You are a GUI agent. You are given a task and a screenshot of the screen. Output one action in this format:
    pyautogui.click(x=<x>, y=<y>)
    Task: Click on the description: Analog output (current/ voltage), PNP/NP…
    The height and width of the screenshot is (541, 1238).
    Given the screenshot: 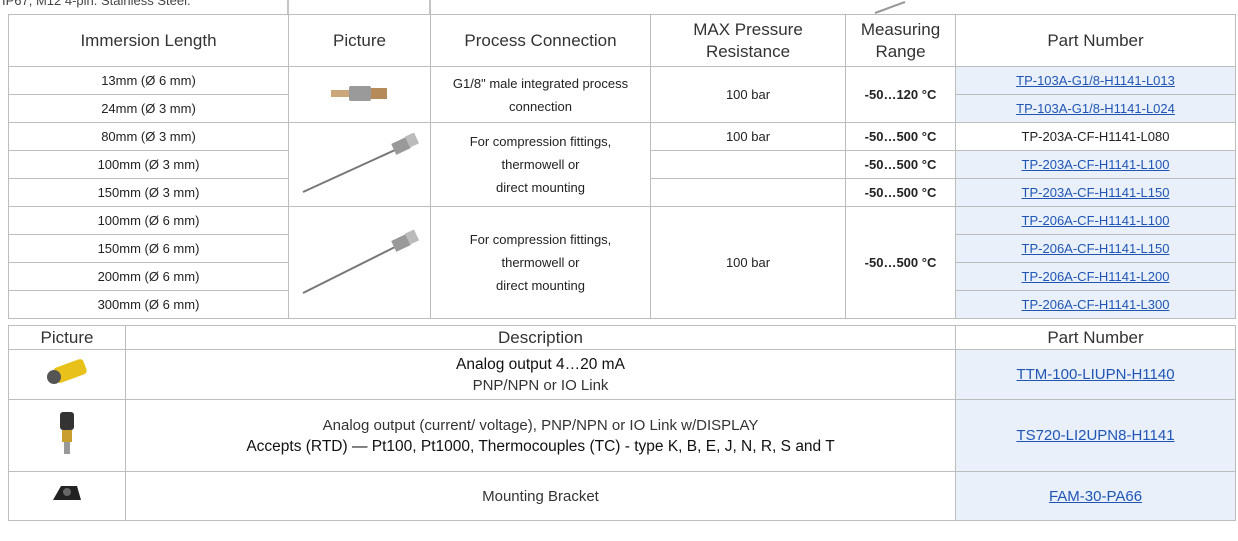 What is the action you would take?
    pyautogui.click(x=540, y=435)
    